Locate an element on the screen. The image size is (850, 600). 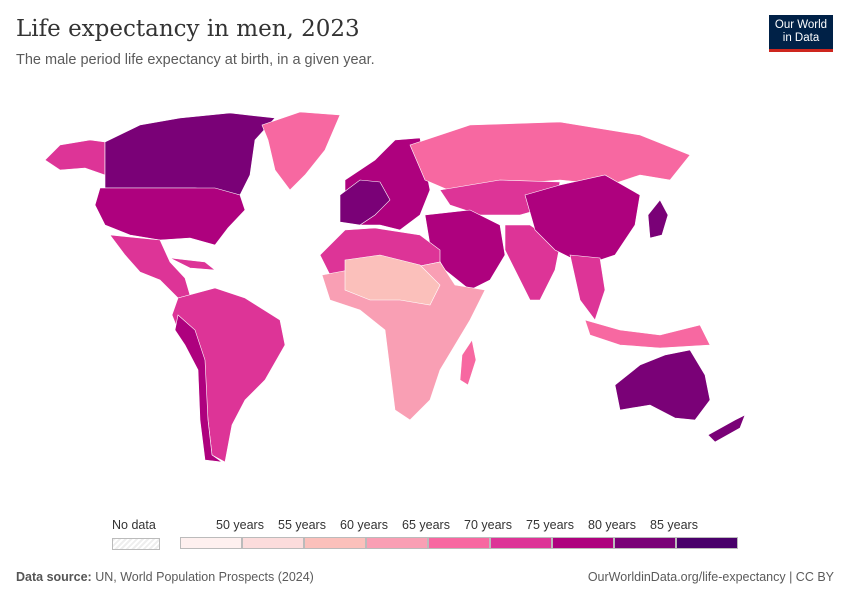
legend-tick-label: 75 years is located at coordinates (550, 525).